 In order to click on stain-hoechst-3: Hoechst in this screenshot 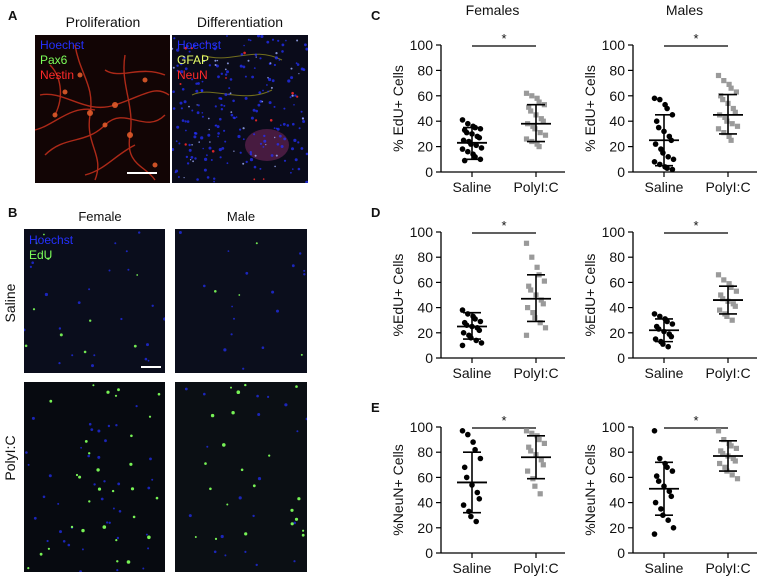, I will do `click(51, 240)`.